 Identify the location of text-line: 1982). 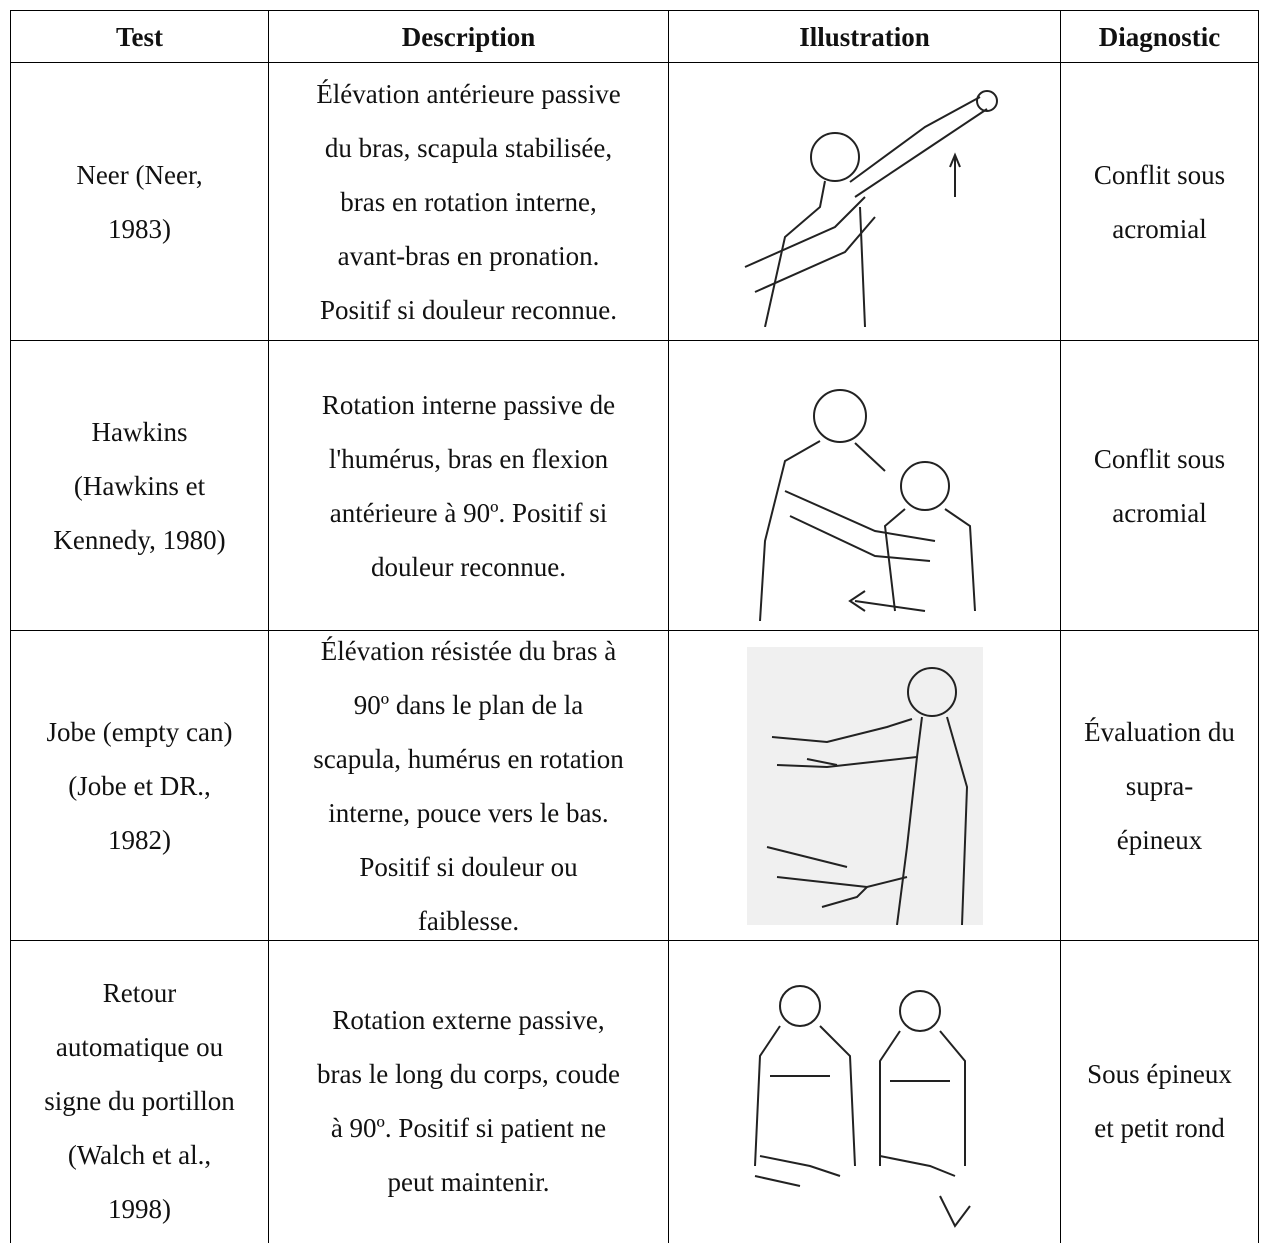
(139, 839).